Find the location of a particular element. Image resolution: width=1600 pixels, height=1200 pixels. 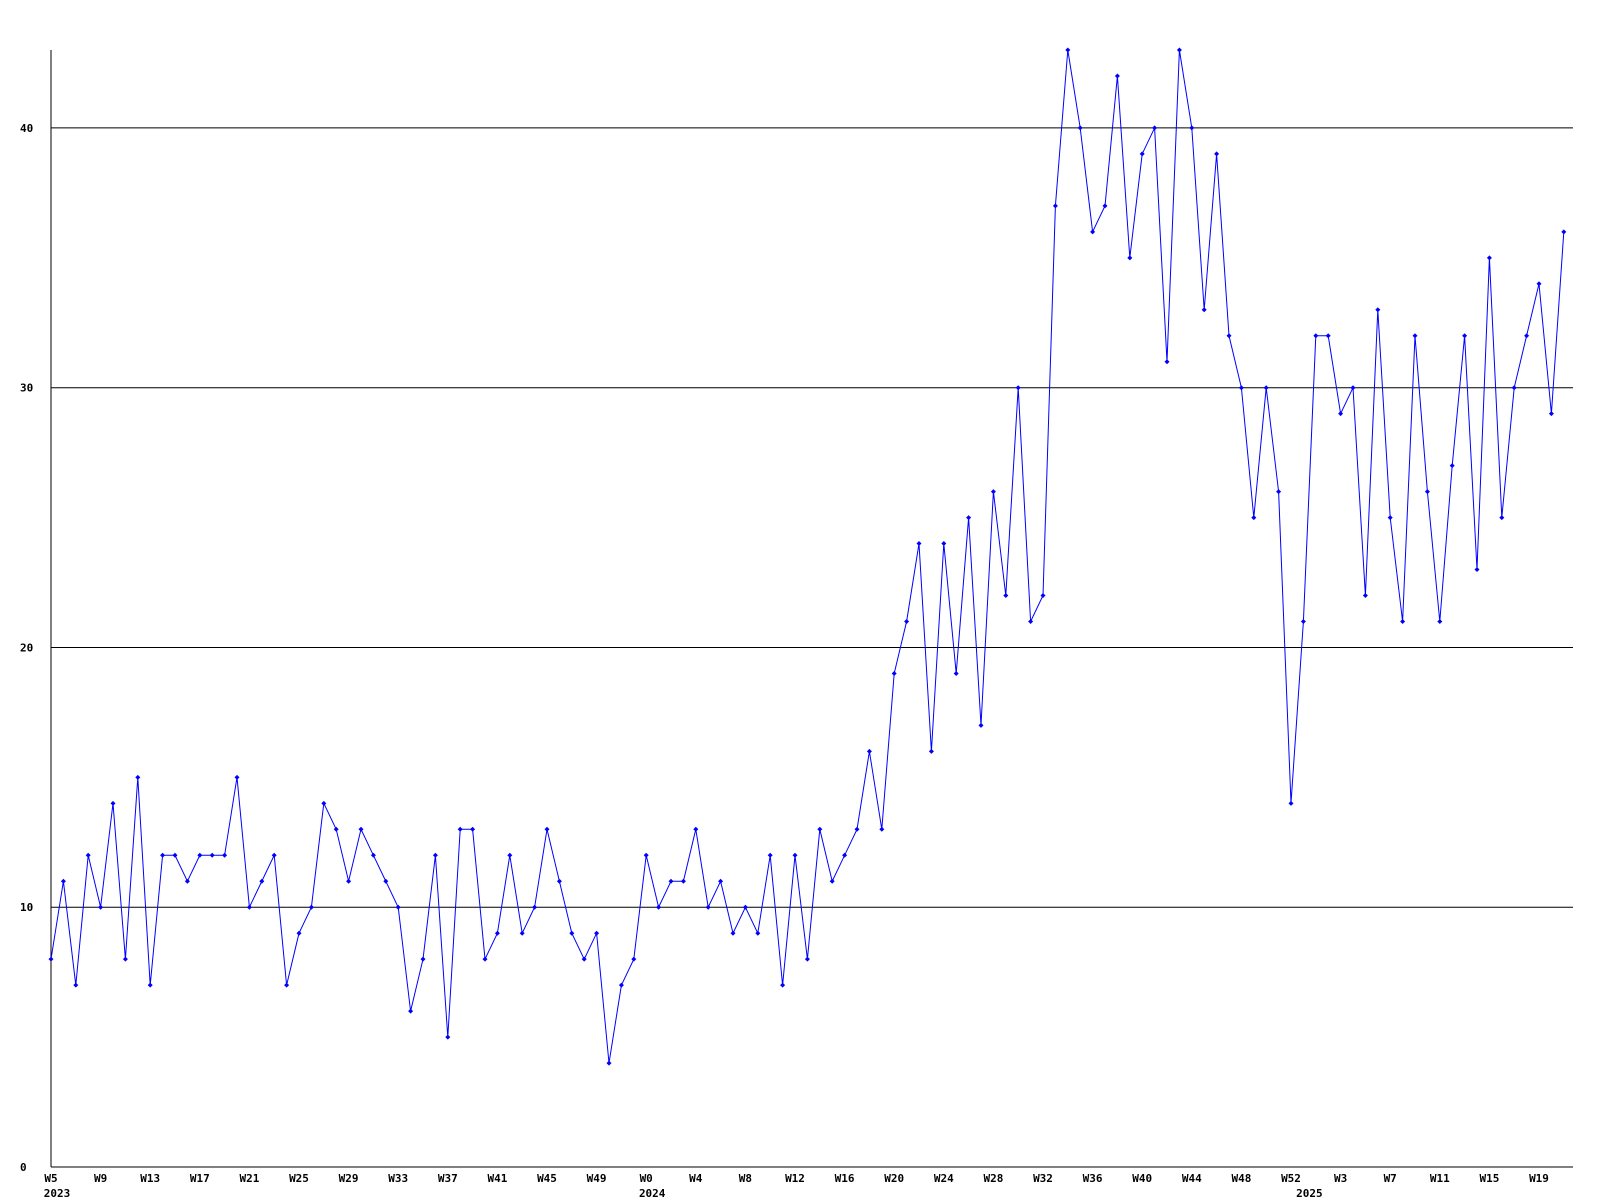

x-tick-label: W29 is located at coordinates (349, 1178).